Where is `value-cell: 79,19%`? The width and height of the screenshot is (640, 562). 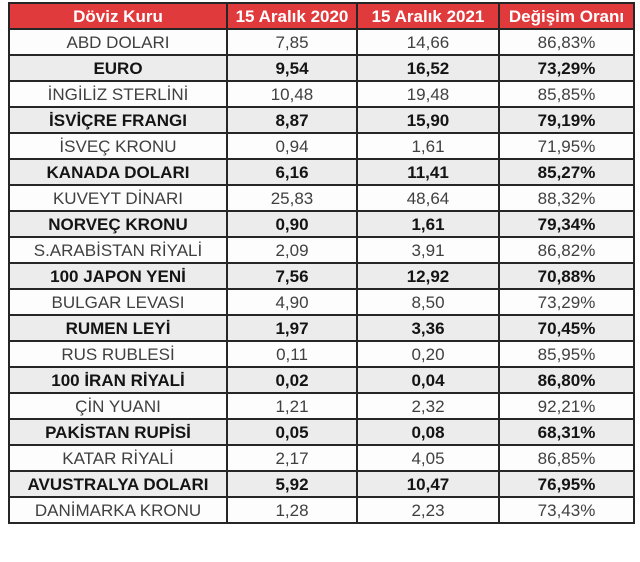 value-cell: 79,19% is located at coordinates (566, 120).